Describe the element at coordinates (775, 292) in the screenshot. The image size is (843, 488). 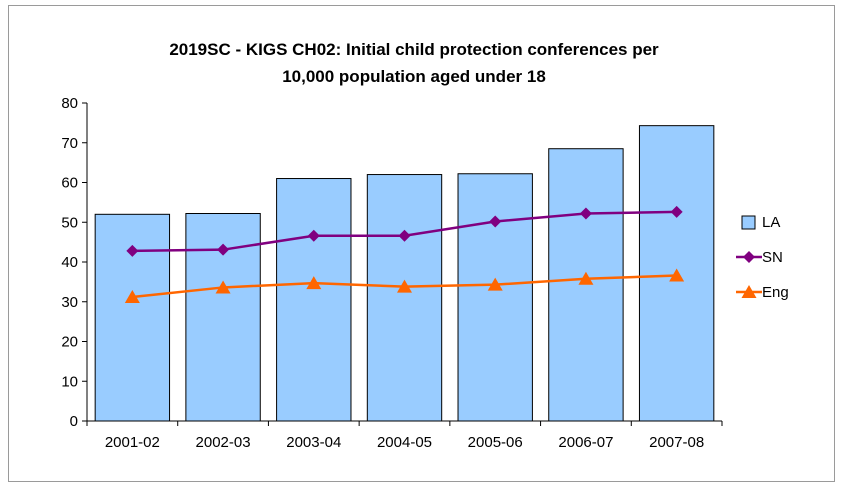
I see `legend-label-eng: Eng` at that location.